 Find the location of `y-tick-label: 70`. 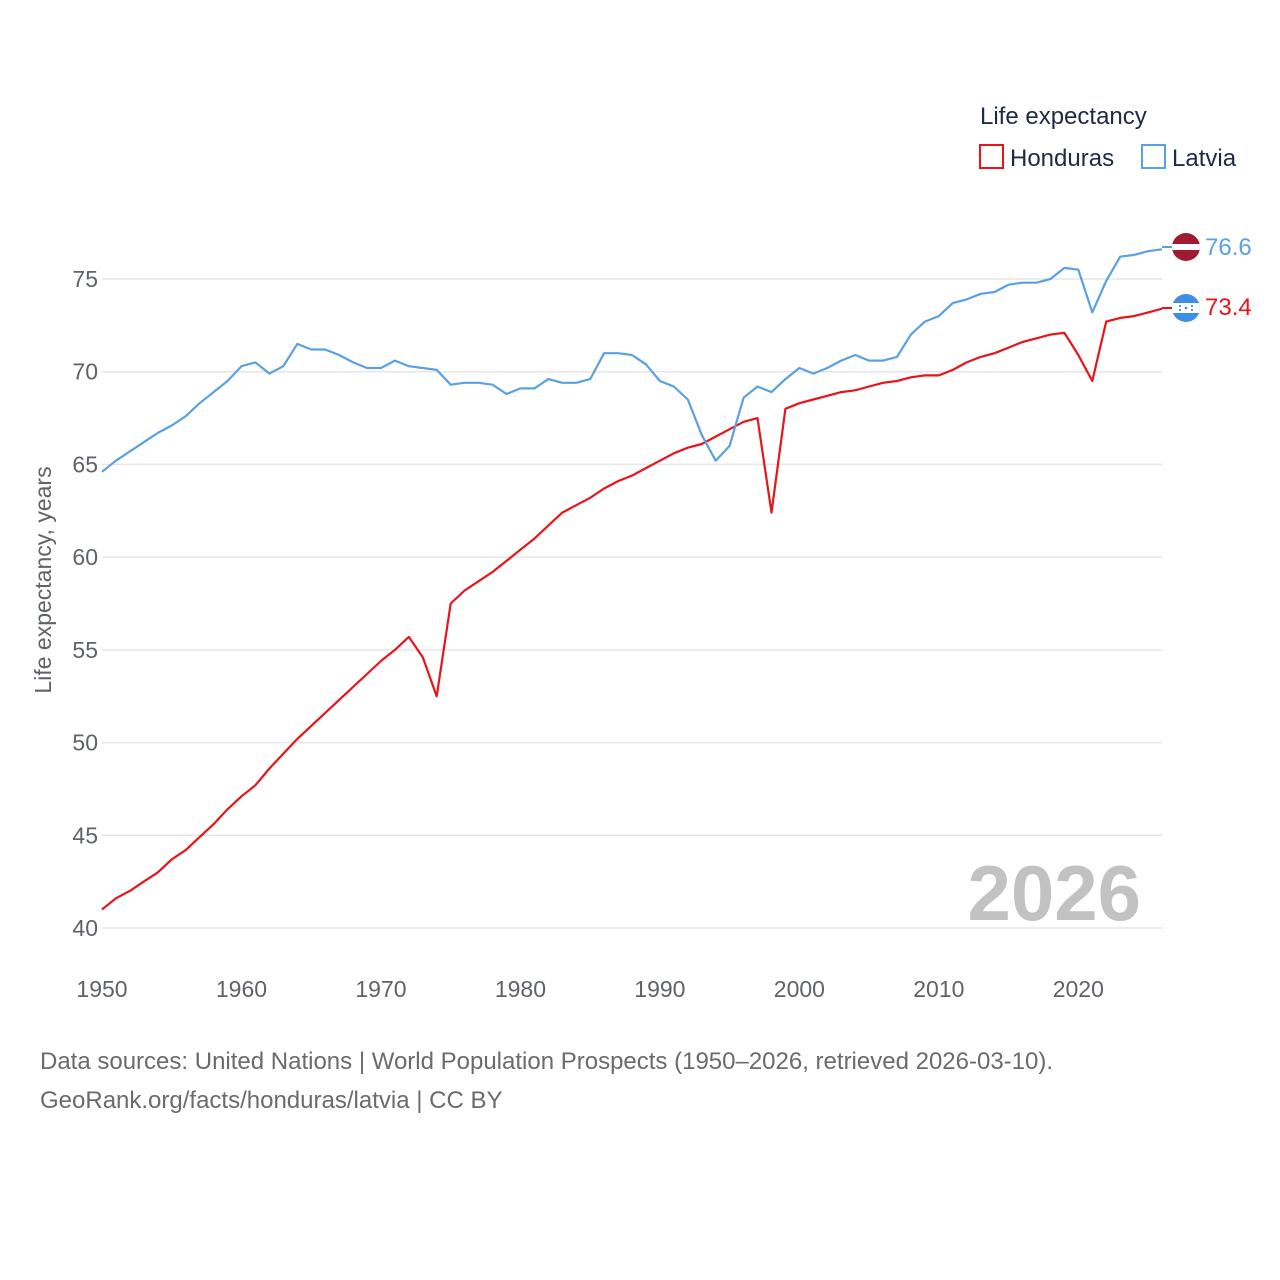

y-tick-label: 70 is located at coordinates (85, 372).